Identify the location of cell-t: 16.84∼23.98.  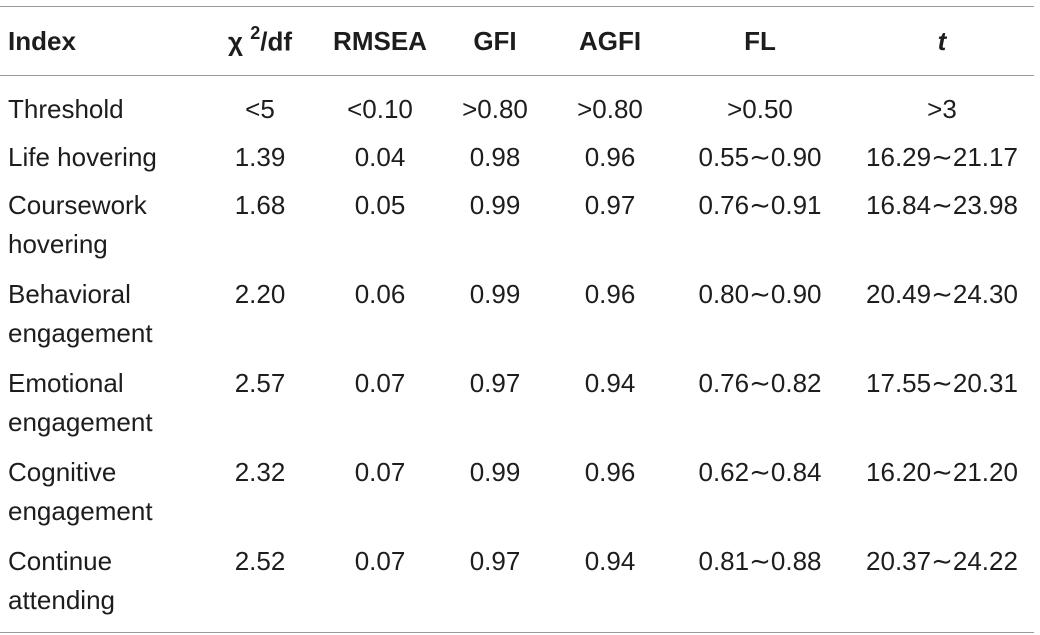
(942, 205).